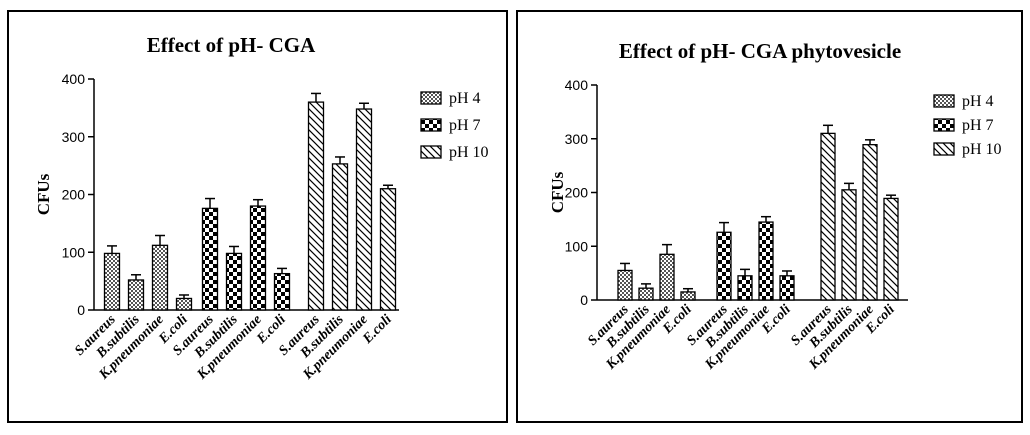  What do you see at coordinates (231, 45) in the screenshot?
I see `chart-title: Effect of pH- CGA` at bounding box center [231, 45].